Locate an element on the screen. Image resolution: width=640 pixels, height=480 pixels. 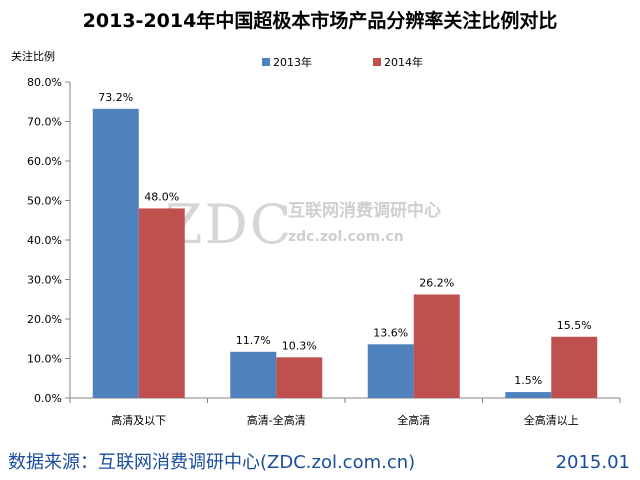
date-note: 2015.01 is located at coordinates (593, 462).